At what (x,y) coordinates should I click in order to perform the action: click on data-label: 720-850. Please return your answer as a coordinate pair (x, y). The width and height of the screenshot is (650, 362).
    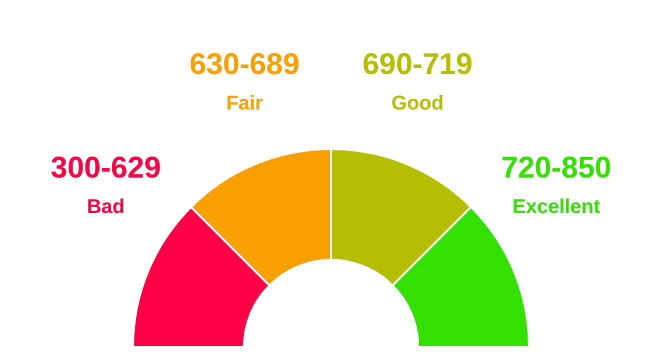
    Looking at the image, I should click on (556, 168).